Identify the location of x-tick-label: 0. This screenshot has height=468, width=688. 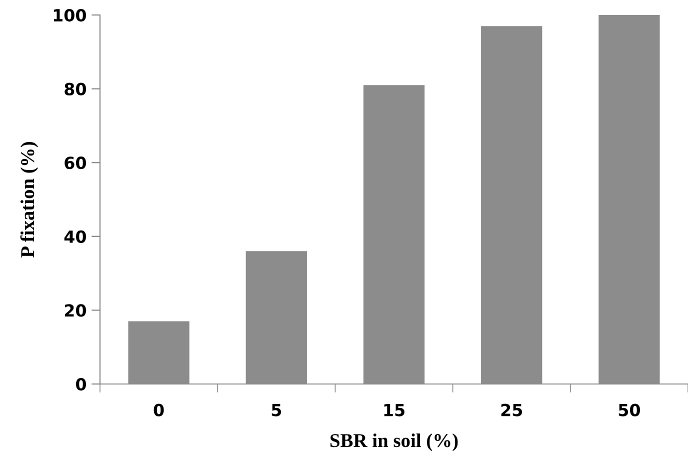
(159, 410).